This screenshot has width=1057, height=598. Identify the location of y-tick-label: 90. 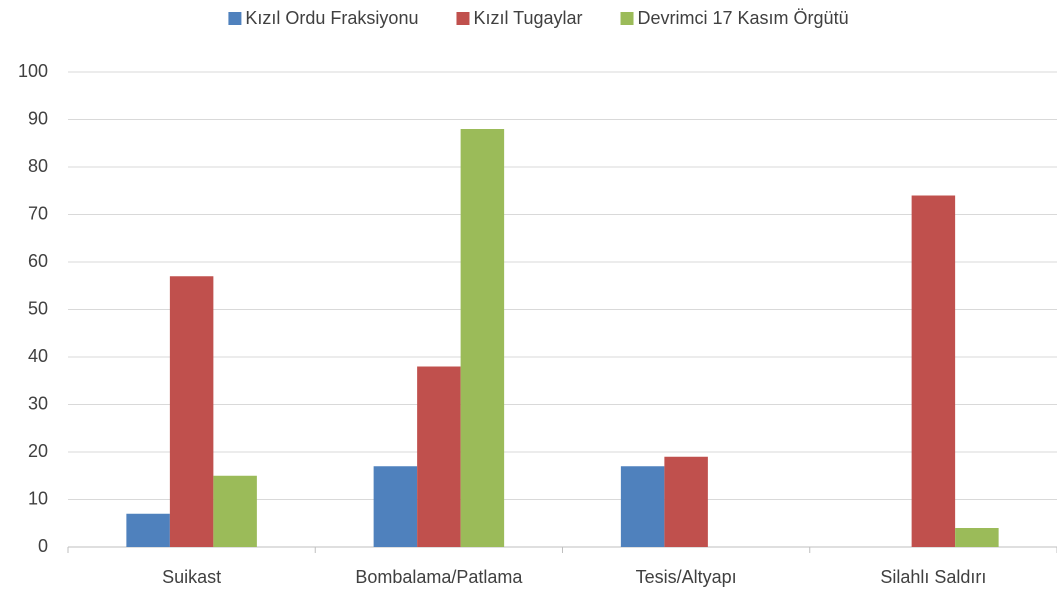
(38, 118).